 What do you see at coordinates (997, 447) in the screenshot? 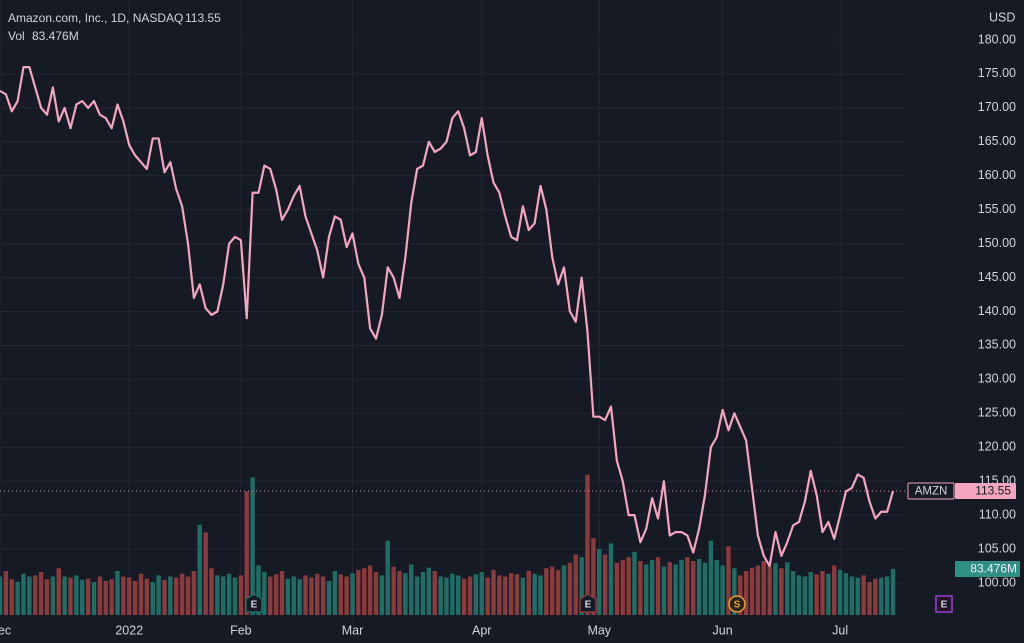
I see `y-tick-label: 120.00` at bounding box center [997, 447].